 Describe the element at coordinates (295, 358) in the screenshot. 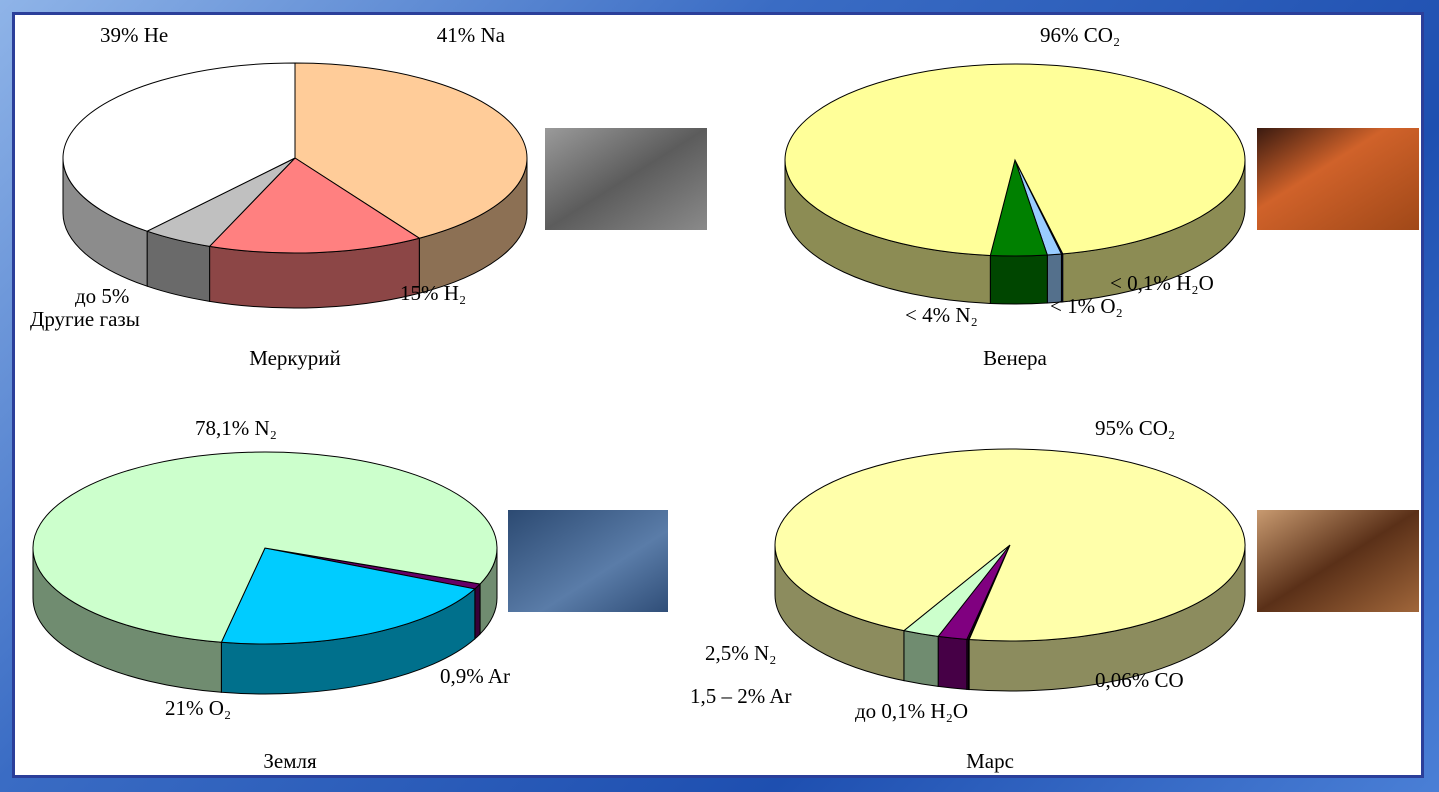

I see `chart-title: Меркурий` at that location.